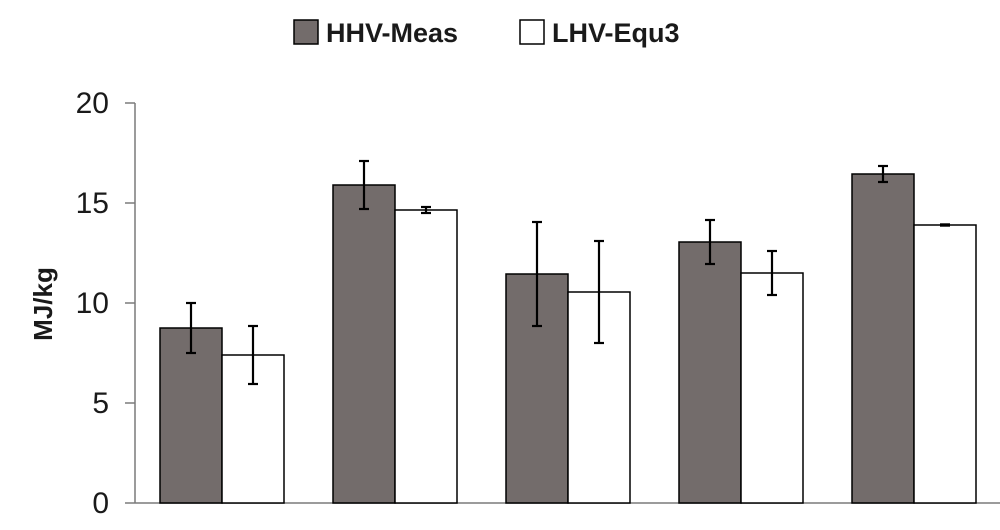  What do you see at coordinates (392, 33) in the screenshot?
I see `legend-label-hhv-meas: HHV-Meas` at bounding box center [392, 33].